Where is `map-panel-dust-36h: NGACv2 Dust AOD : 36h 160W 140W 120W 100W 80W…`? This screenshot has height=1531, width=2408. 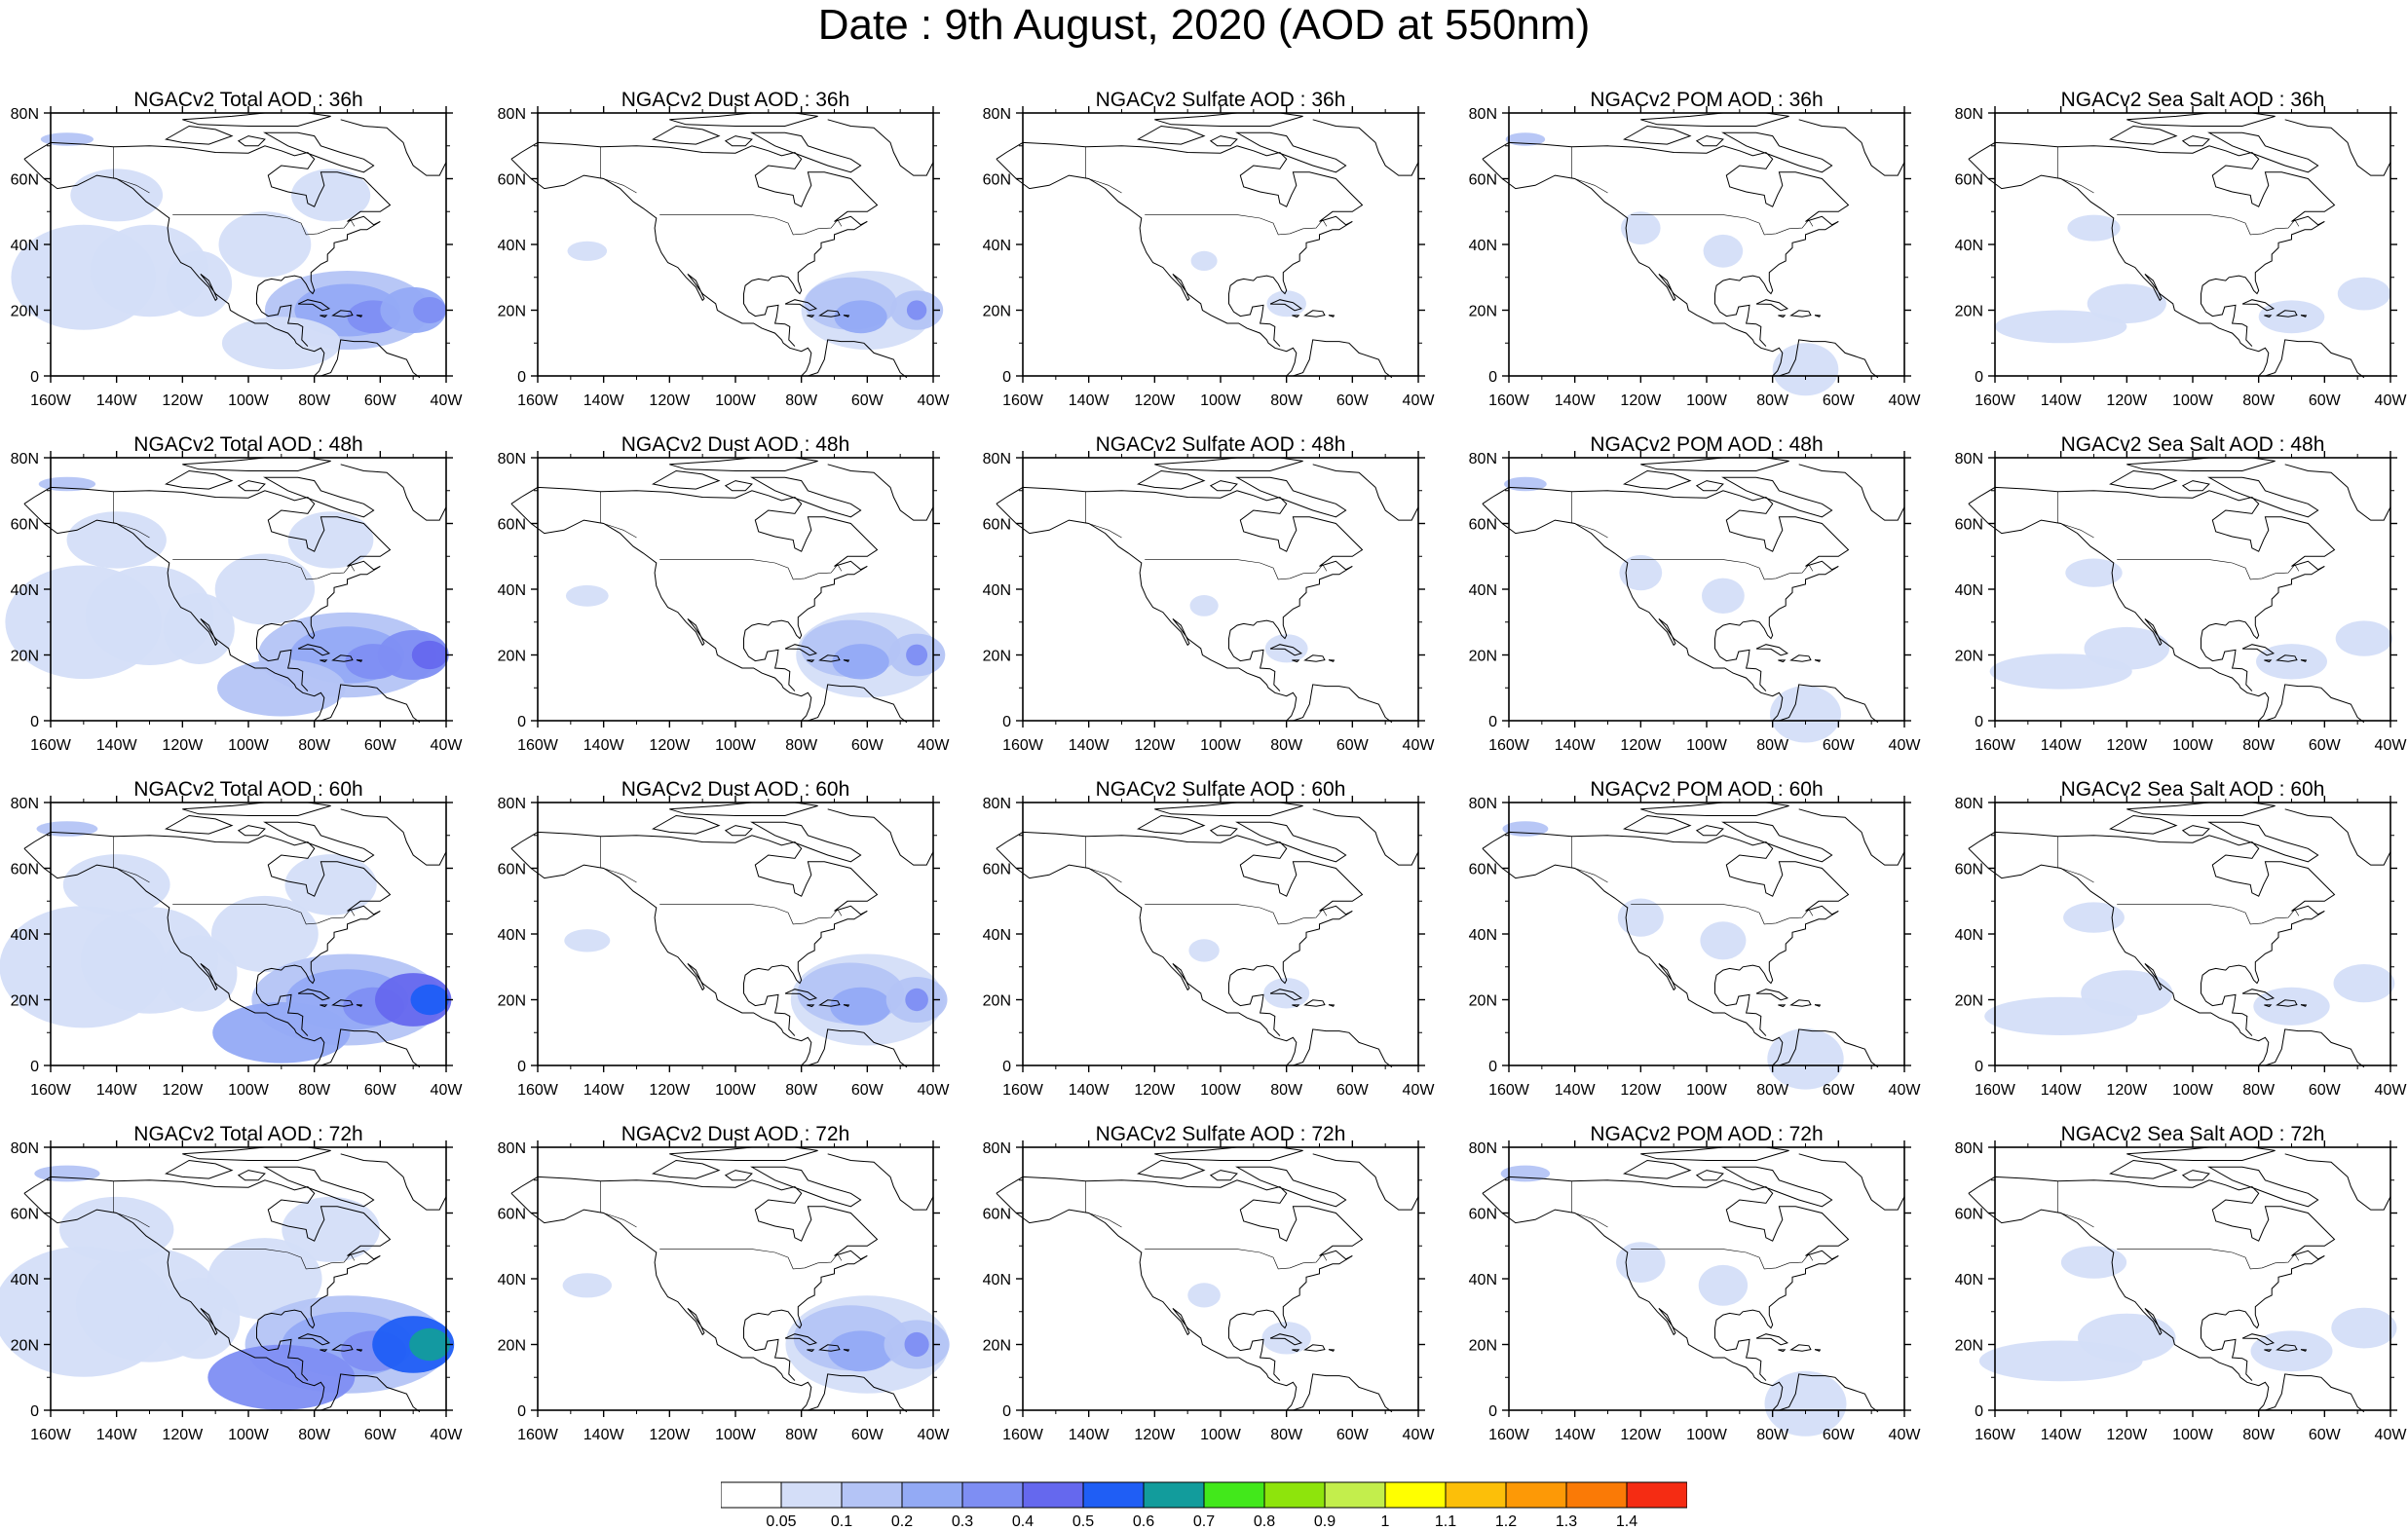 map-panel-dust-36h: NGACv2 Dust AOD : 36h 160W 140W 120W 100W 80W… is located at coordinates (730, 256).